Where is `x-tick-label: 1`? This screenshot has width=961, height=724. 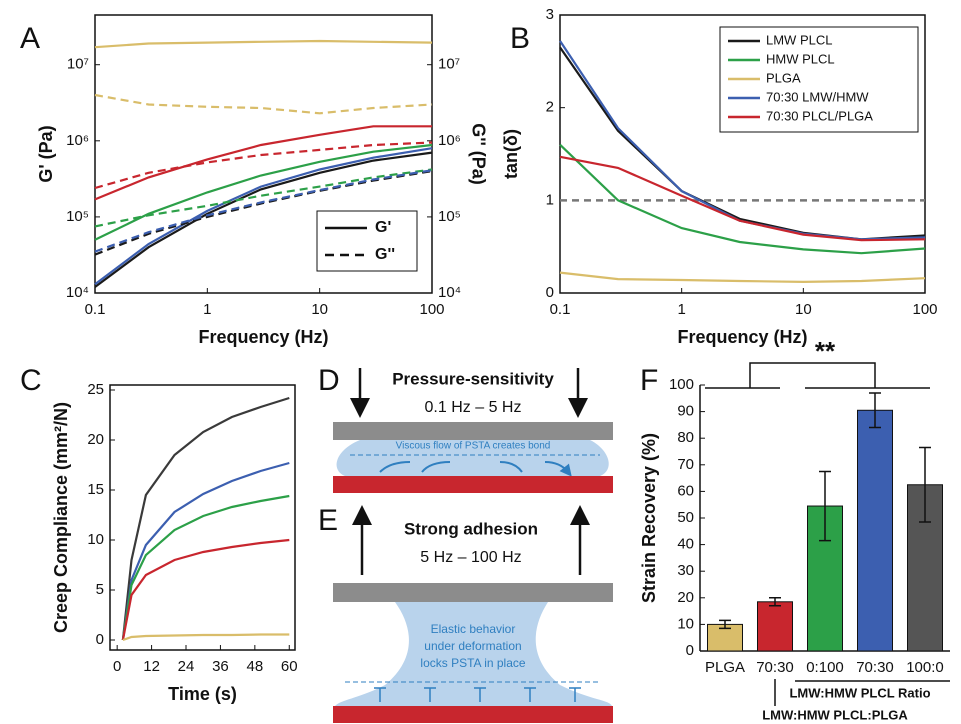
x-tick-label: 1 is located at coordinates (681, 309).